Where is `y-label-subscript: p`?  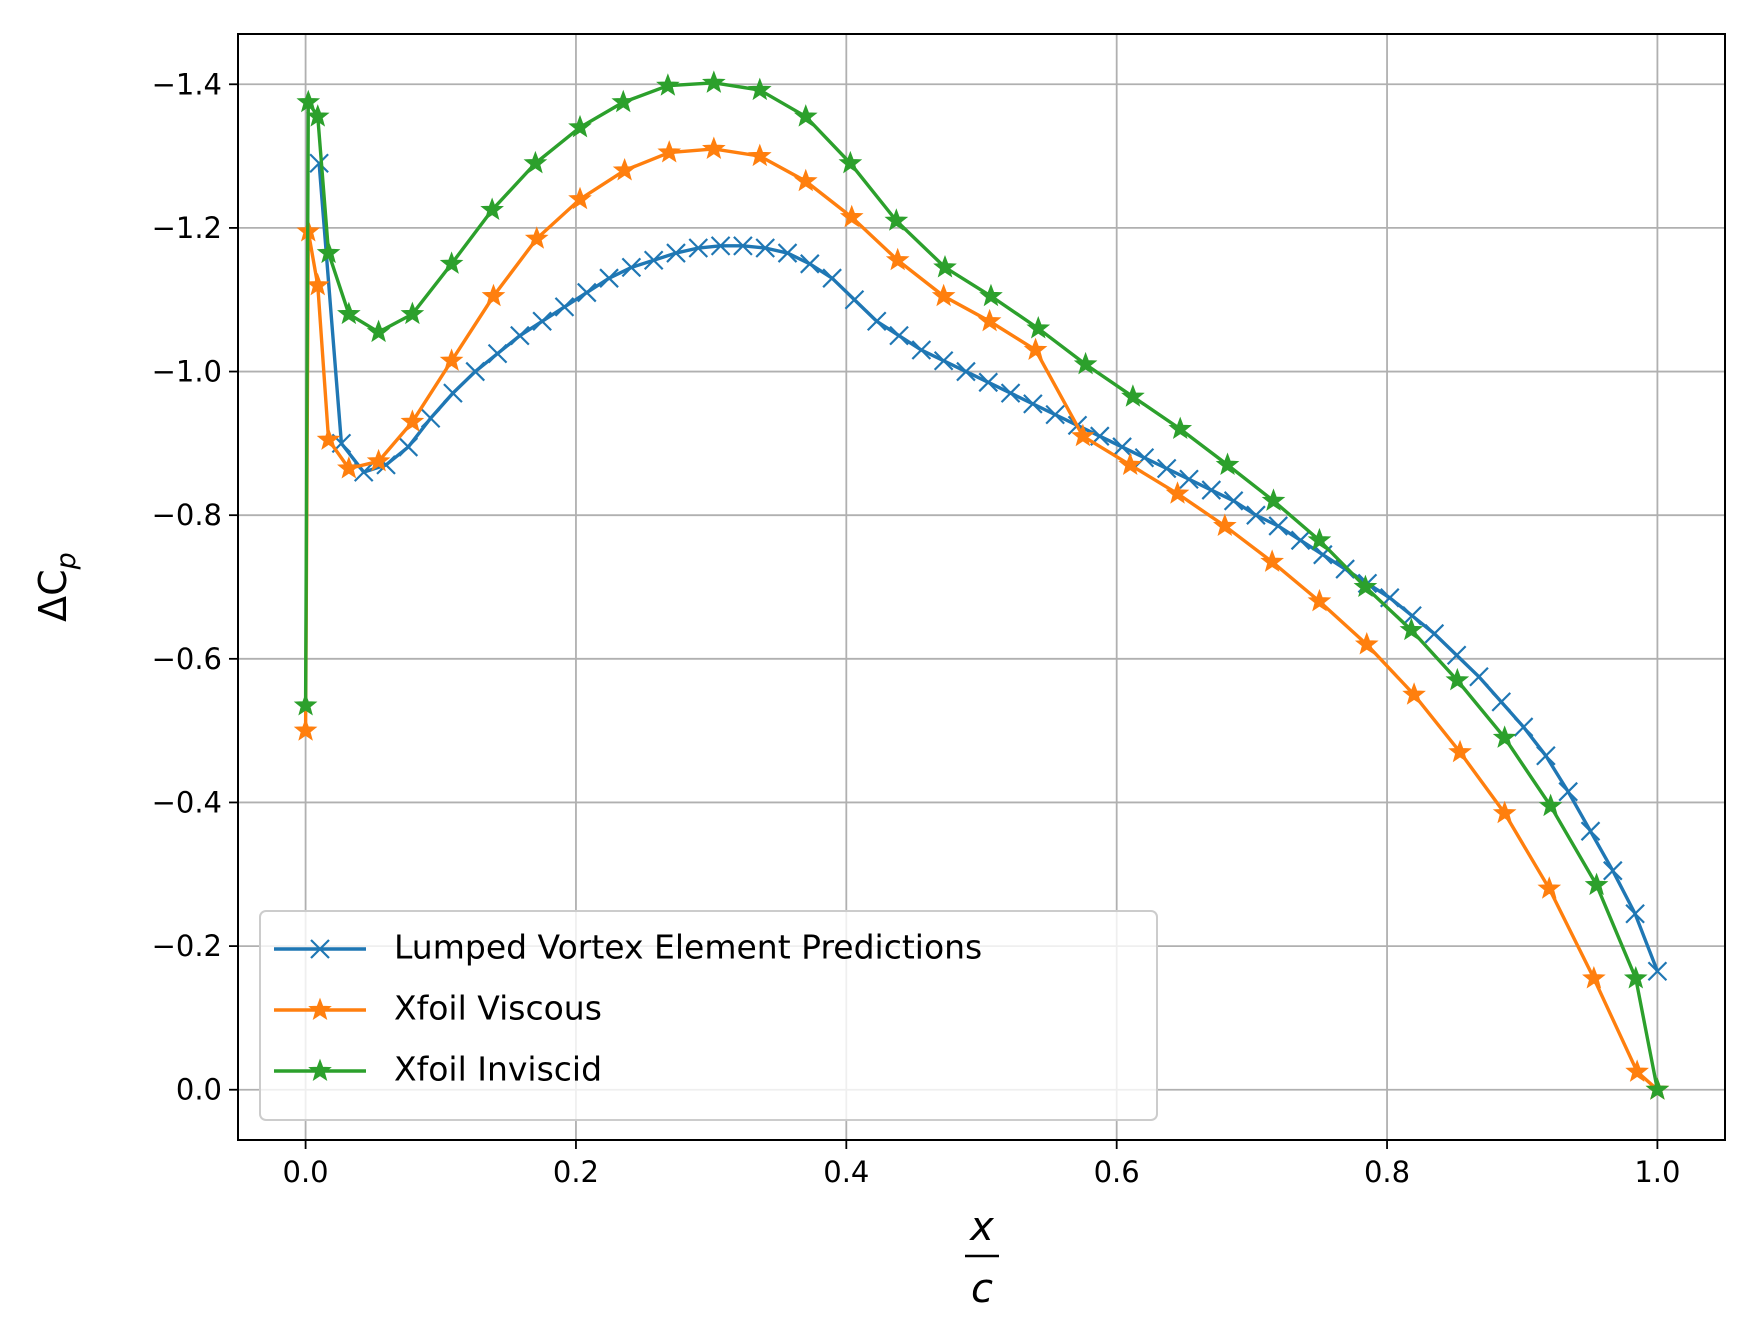 y-label-subscript: p is located at coordinates (66, 561).